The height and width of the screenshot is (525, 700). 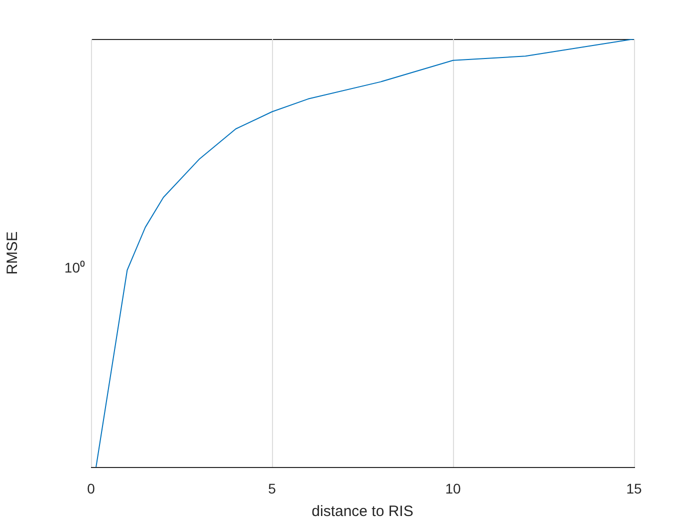 I want to click on x-tick-label: 0, so click(x=91, y=488).